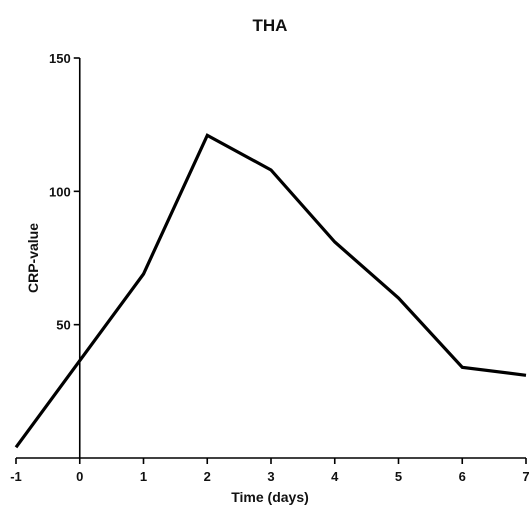 The width and height of the screenshot is (532, 509). What do you see at coordinates (33, 258) in the screenshot?
I see `y-axis-label: CRP-value` at bounding box center [33, 258].